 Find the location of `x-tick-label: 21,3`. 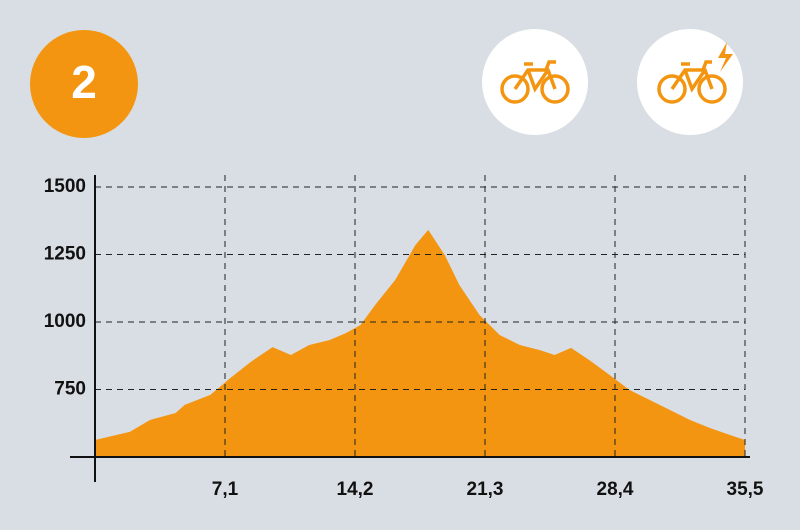

x-tick-label: 21,3 is located at coordinates (485, 489).